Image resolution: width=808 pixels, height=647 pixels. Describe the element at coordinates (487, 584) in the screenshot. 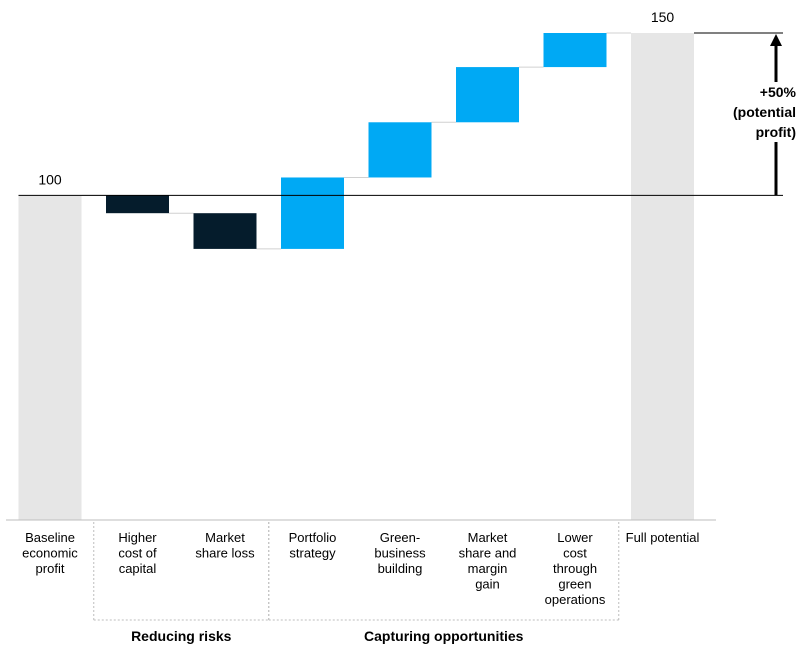

I see `category-label-line: gain` at that location.